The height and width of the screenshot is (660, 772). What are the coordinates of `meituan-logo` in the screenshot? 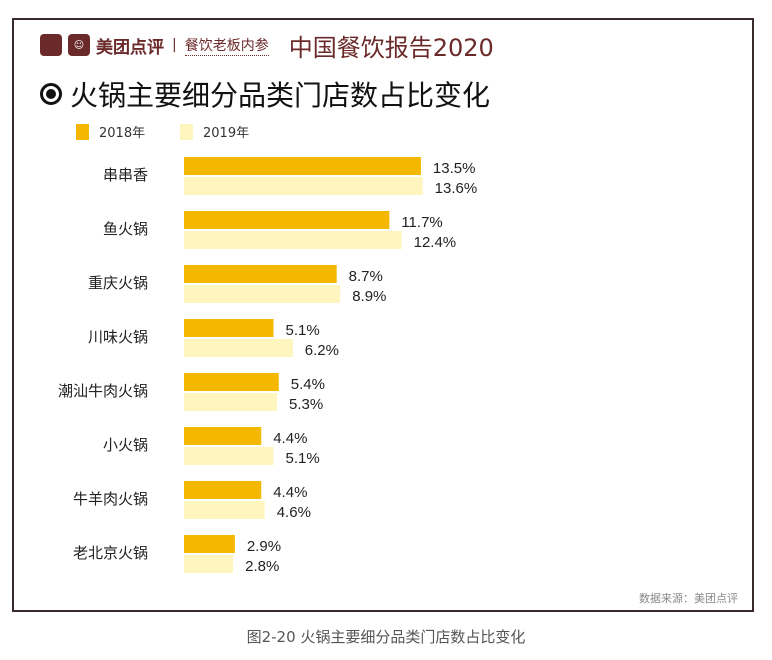 It's located at (51, 45).